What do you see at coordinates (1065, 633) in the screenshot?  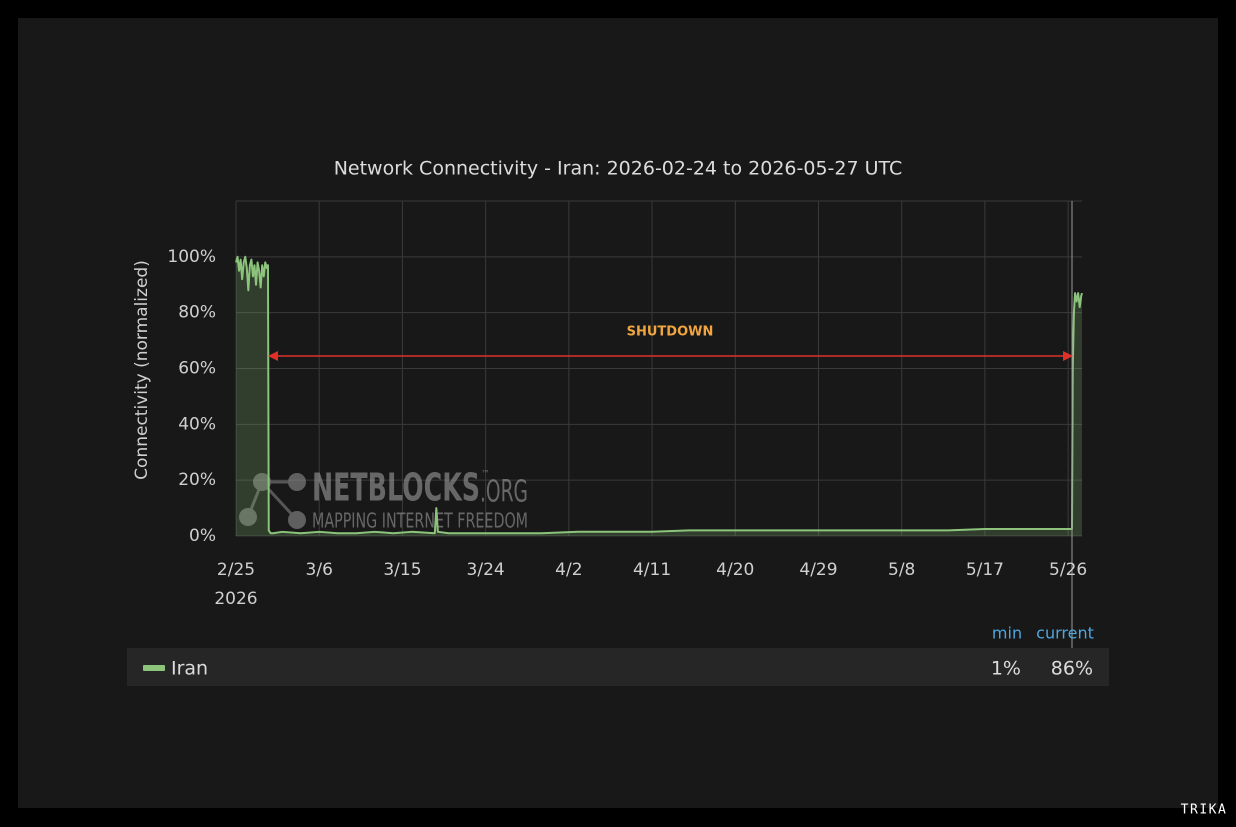 I see `legend-header: current` at bounding box center [1065, 633].